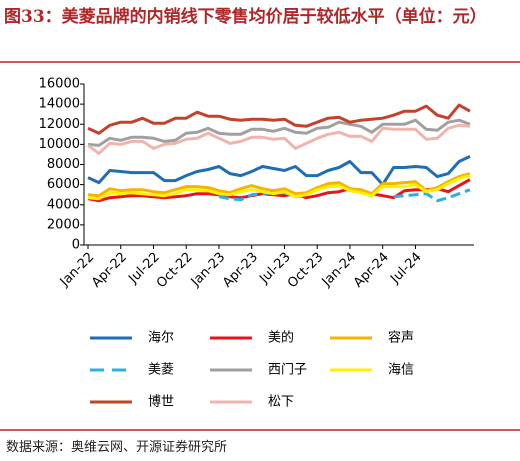 Image resolution: width=520 pixels, height=461 pixels. Describe the element at coordinates (208, 270) in the screenshot. I see `x-tick-label: Jan-23` at that location.